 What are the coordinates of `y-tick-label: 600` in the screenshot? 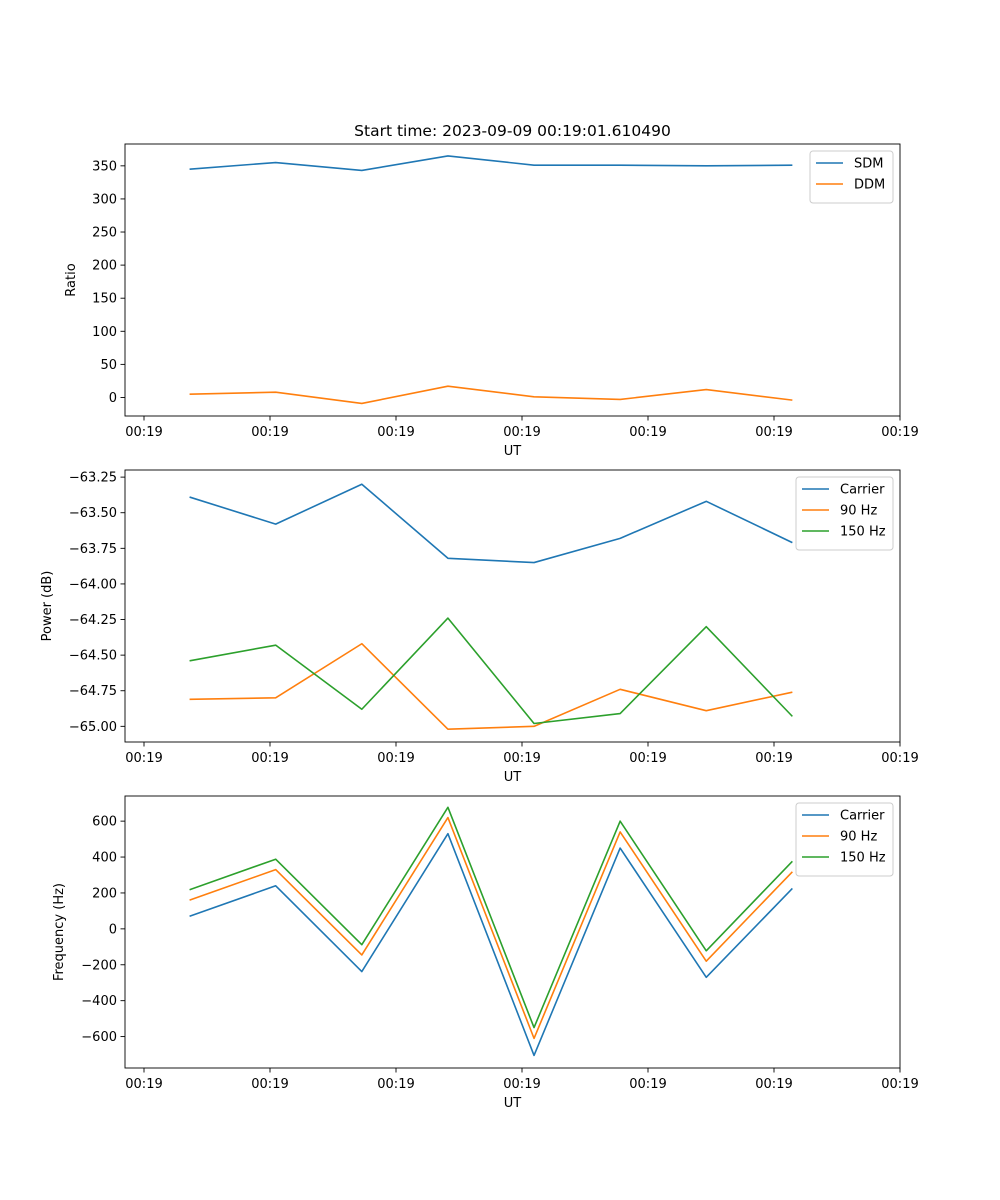 It's located at (104, 822).